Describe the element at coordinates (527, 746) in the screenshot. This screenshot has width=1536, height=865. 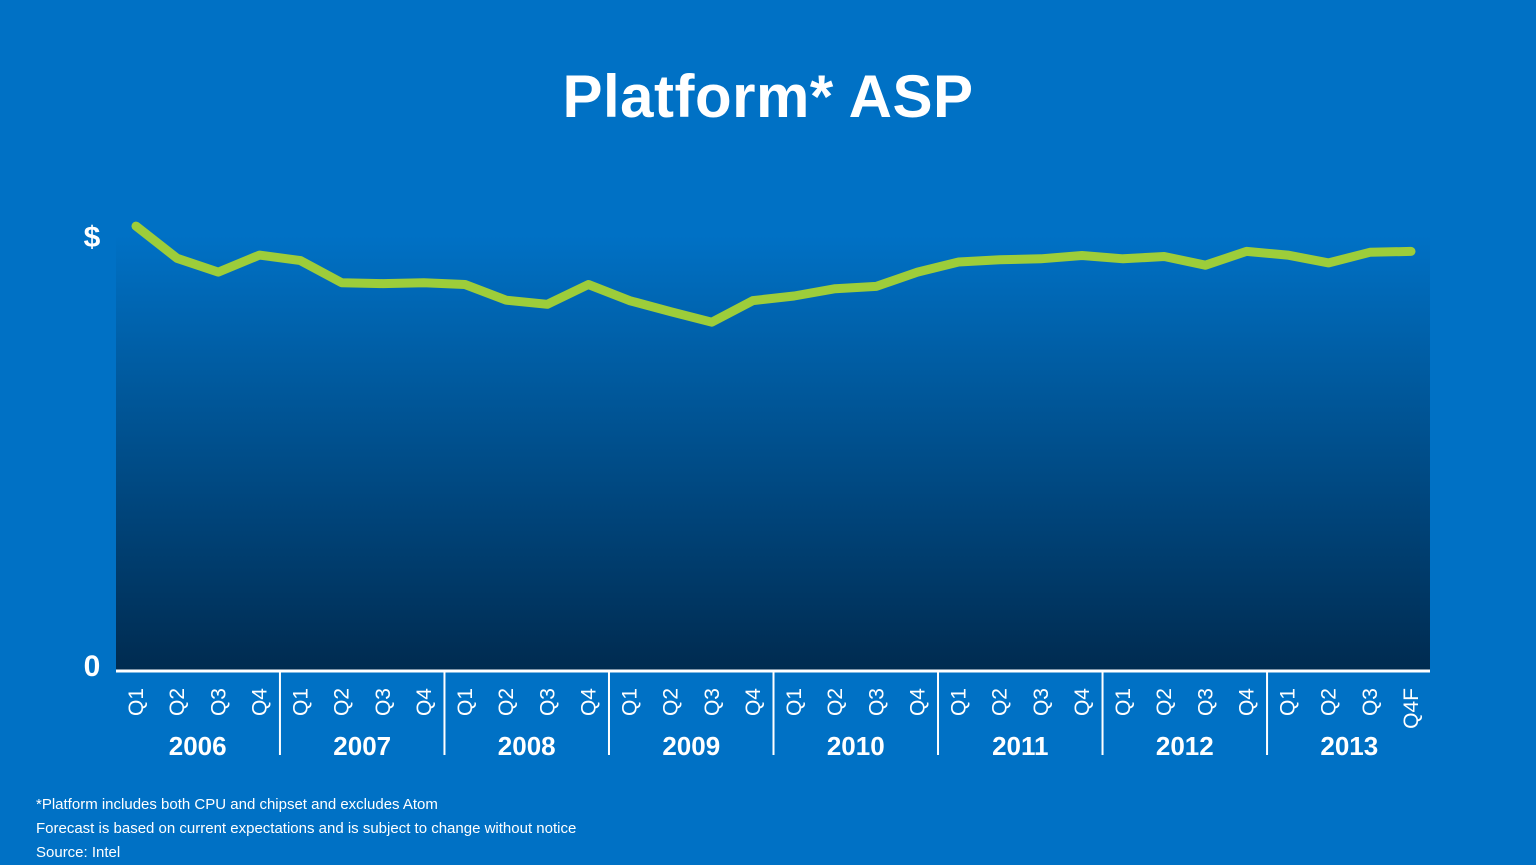
I see `year-label: 2008` at that location.